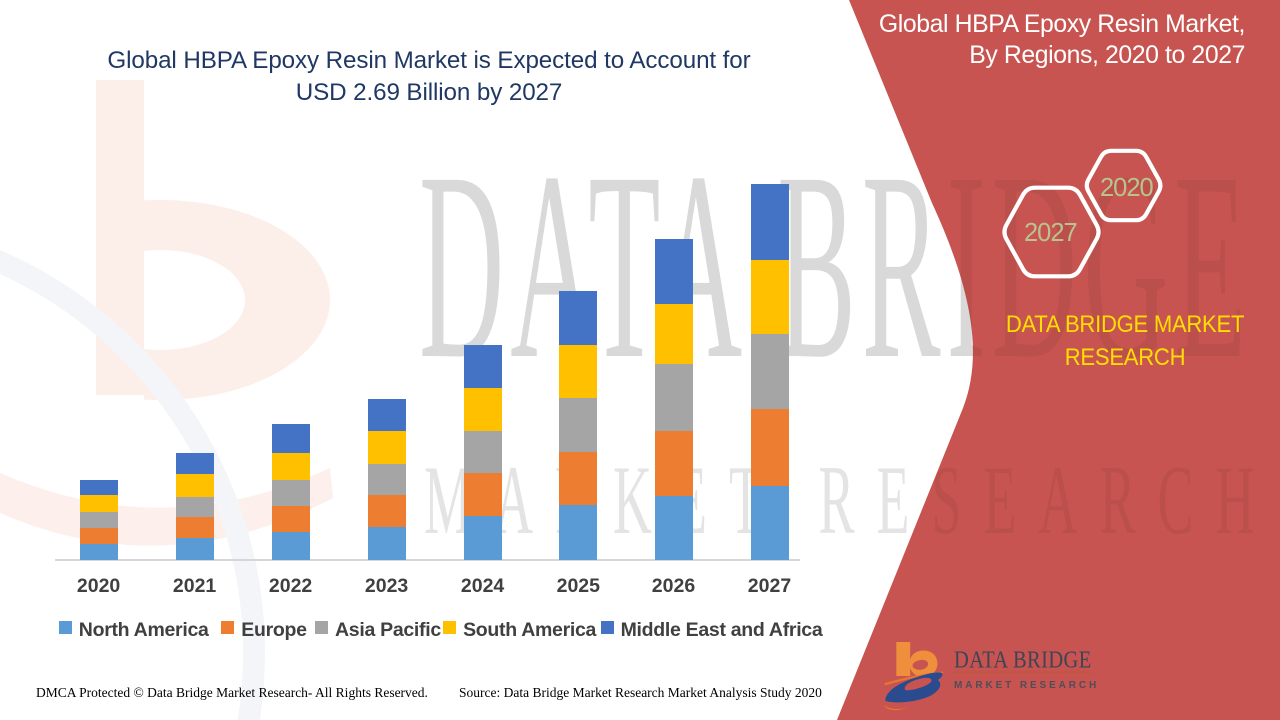 This screenshot has height=720, width=1280. Describe the element at coordinates (1023, 659) in the screenshot. I see `svg-text: DATA BRIDGE` at that location.